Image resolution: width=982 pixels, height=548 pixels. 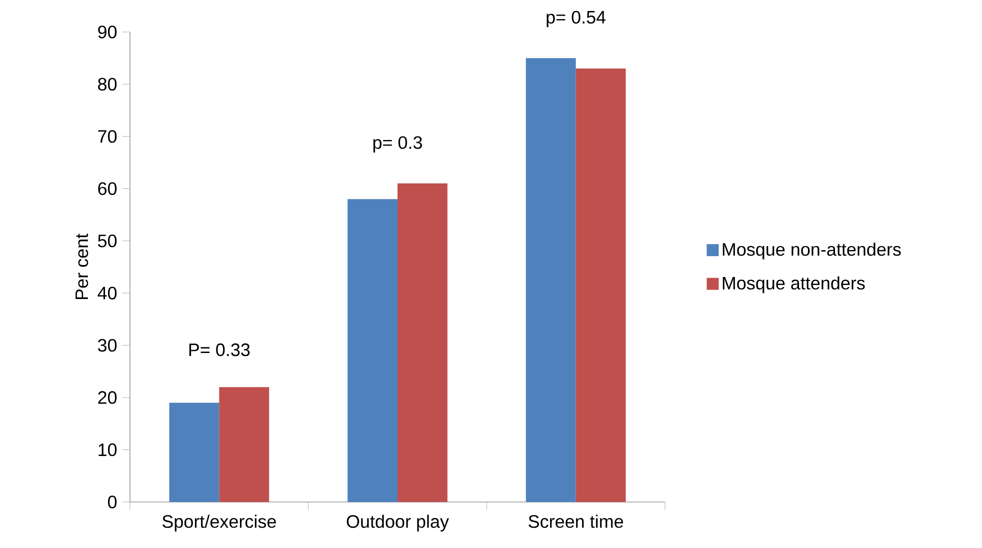 What do you see at coordinates (107, 136) in the screenshot?
I see `y-tick-label: 70` at bounding box center [107, 136].